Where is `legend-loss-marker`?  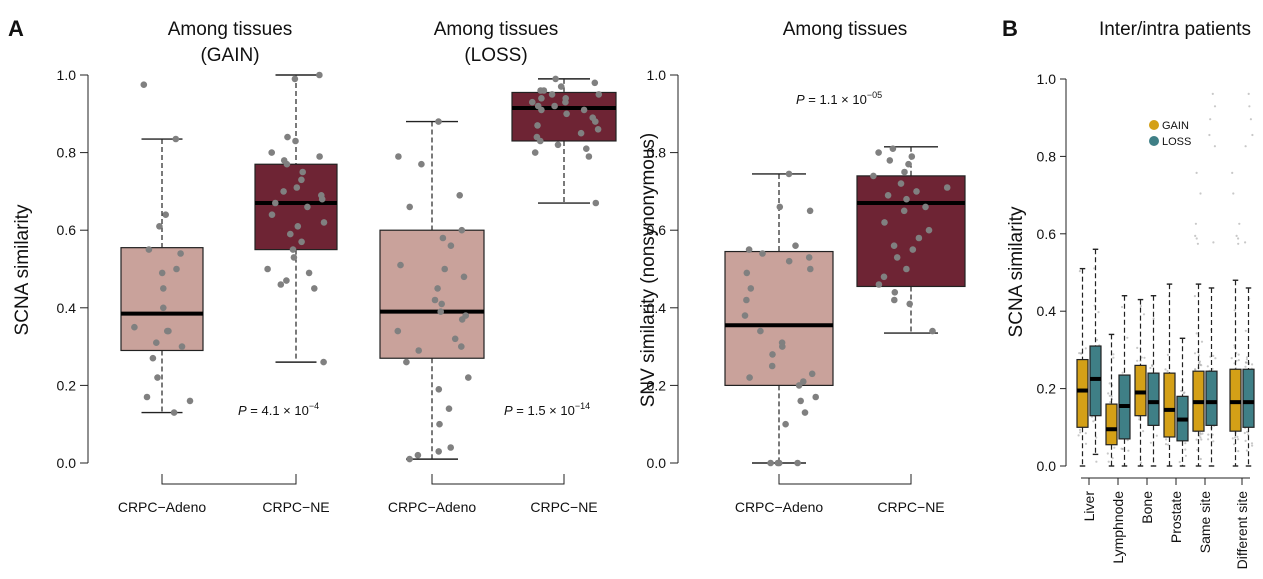
legend-loss-marker is located at coordinates (1154, 141).